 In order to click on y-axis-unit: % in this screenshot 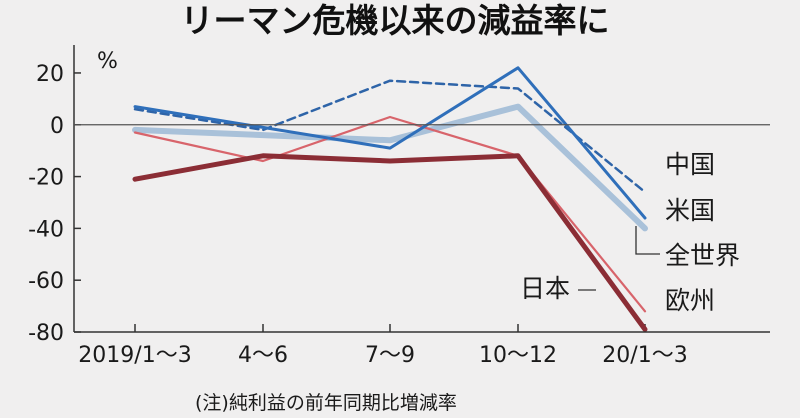, I will do `click(107, 61)`.